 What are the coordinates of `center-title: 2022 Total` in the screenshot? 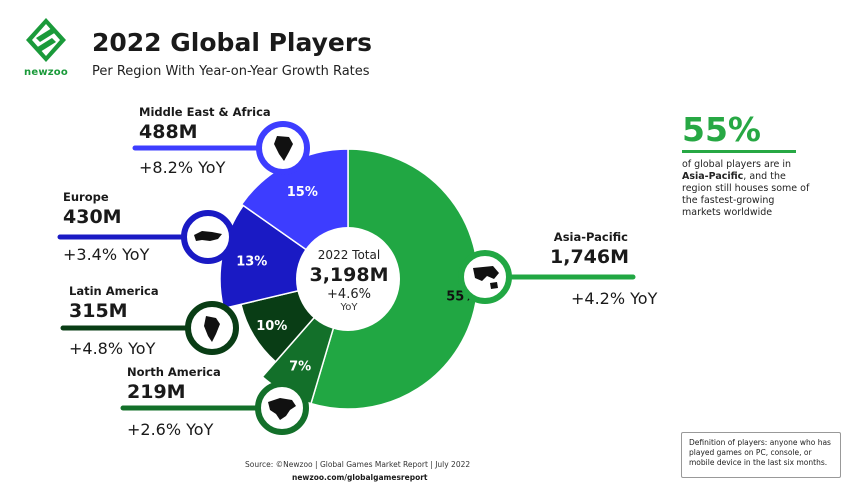 It's located at (349, 255).